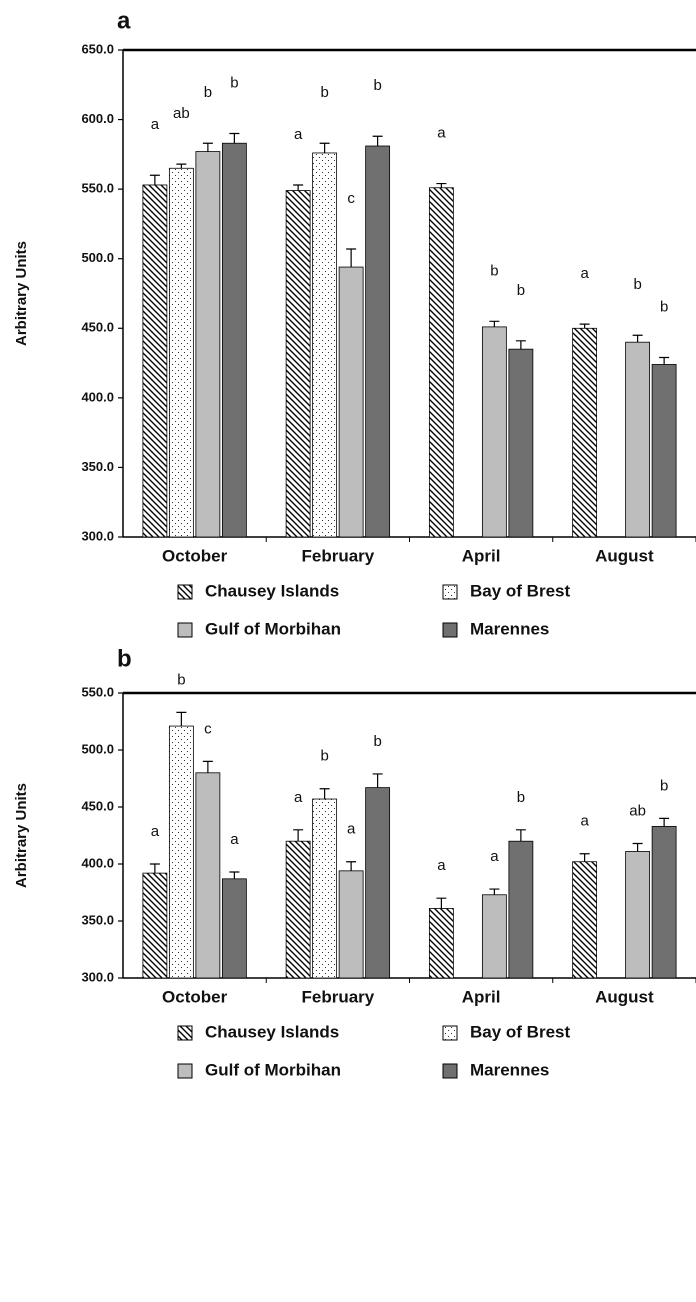  I want to click on y-axis-label: Arbitrary Units, so click(21, 835).